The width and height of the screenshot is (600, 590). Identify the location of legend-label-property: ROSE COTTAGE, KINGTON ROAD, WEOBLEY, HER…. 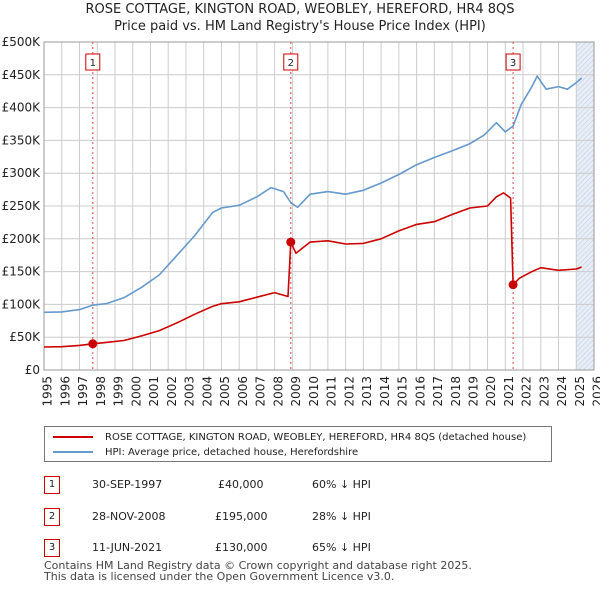
(316, 437).